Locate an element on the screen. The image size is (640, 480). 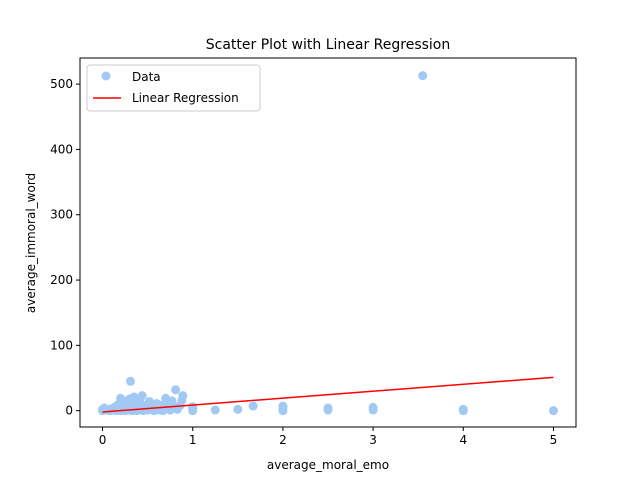
x-tick-label: 4 is located at coordinates (463, 440).